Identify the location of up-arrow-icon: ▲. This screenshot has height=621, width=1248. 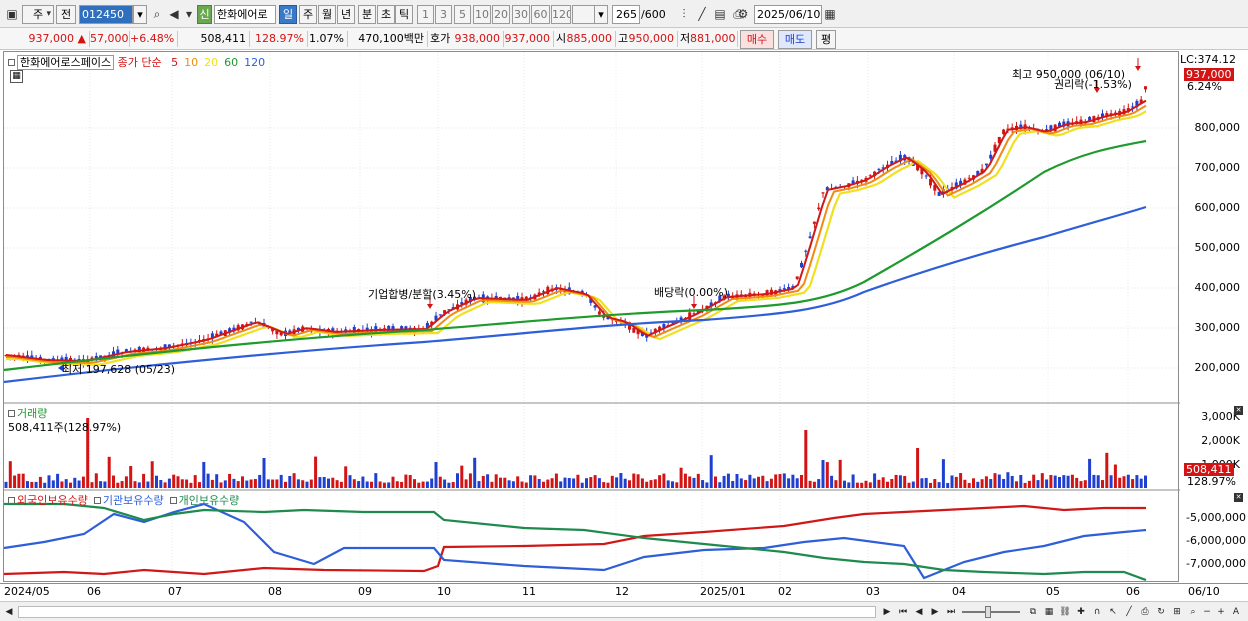
(81, 38).